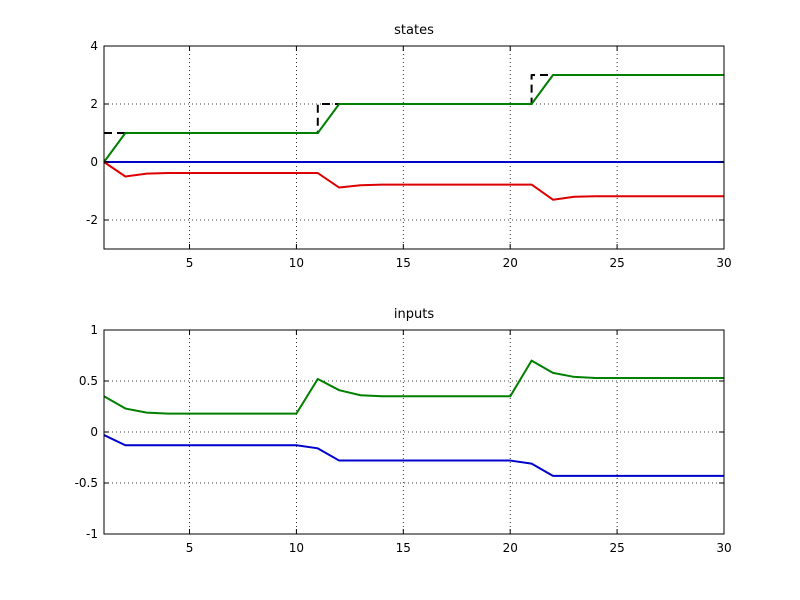  I want to click on states-ytick-label: 2, so click(94, 104).